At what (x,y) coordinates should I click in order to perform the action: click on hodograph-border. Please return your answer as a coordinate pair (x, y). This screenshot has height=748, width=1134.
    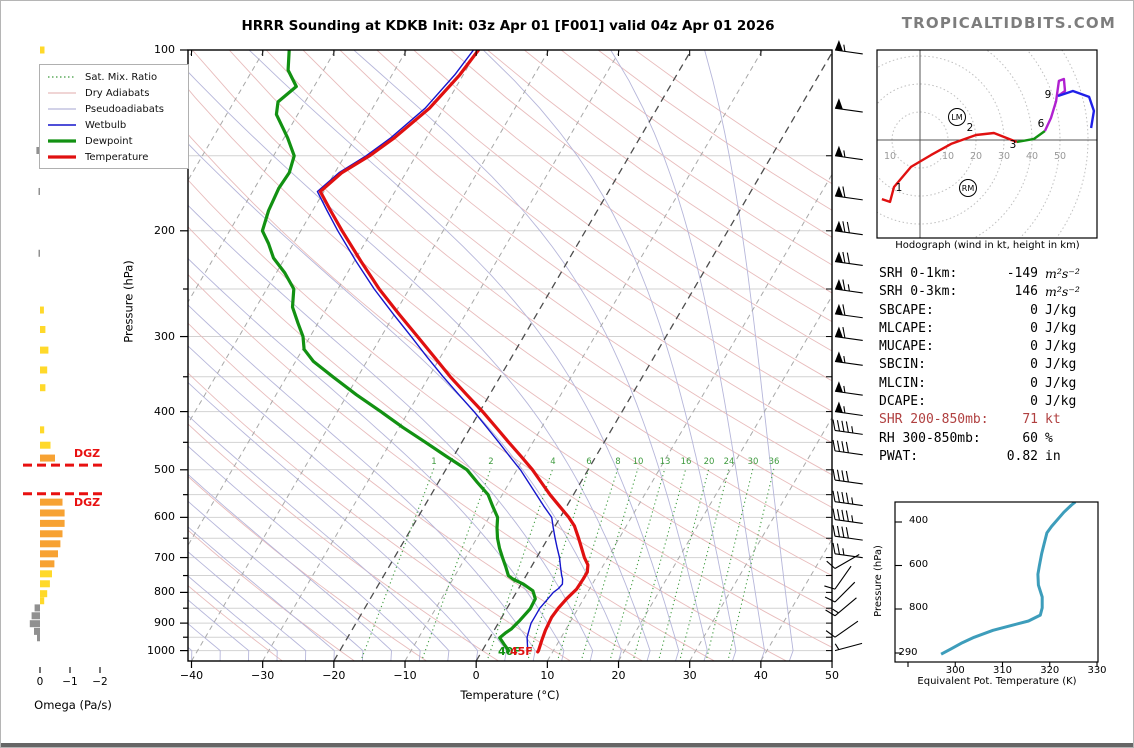
    Looking at the image, I should click on (987, 144).